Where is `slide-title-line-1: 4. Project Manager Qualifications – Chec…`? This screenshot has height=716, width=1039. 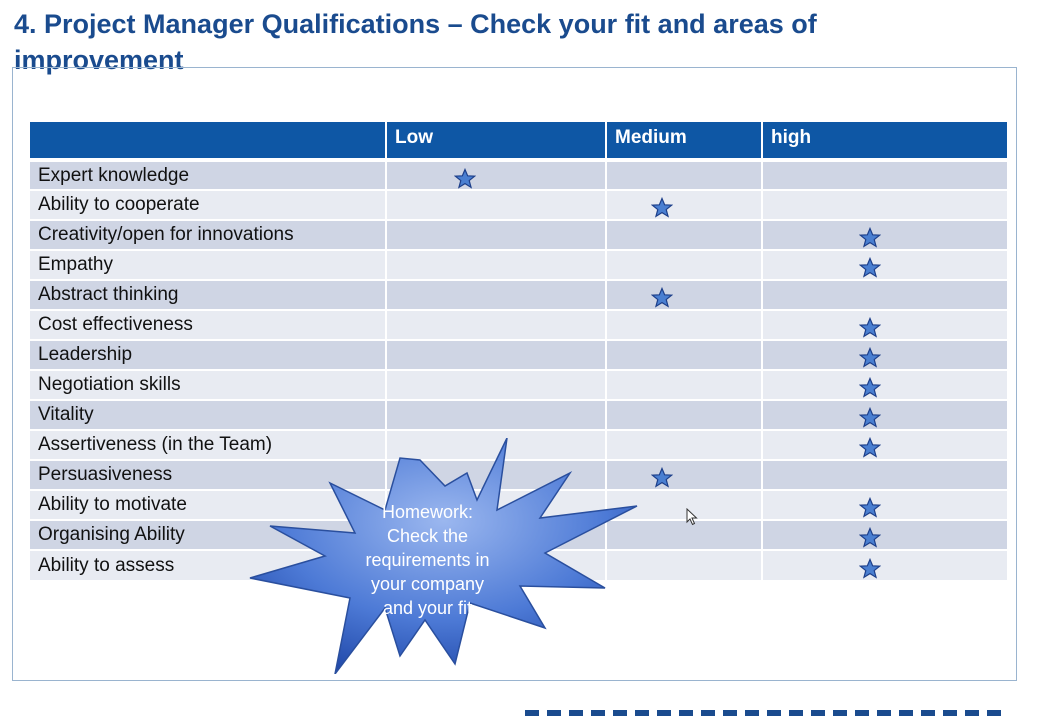
slide-title-line-1: 4. Project Manager Qualifications – Chec… is located at coordinates (415, 24).